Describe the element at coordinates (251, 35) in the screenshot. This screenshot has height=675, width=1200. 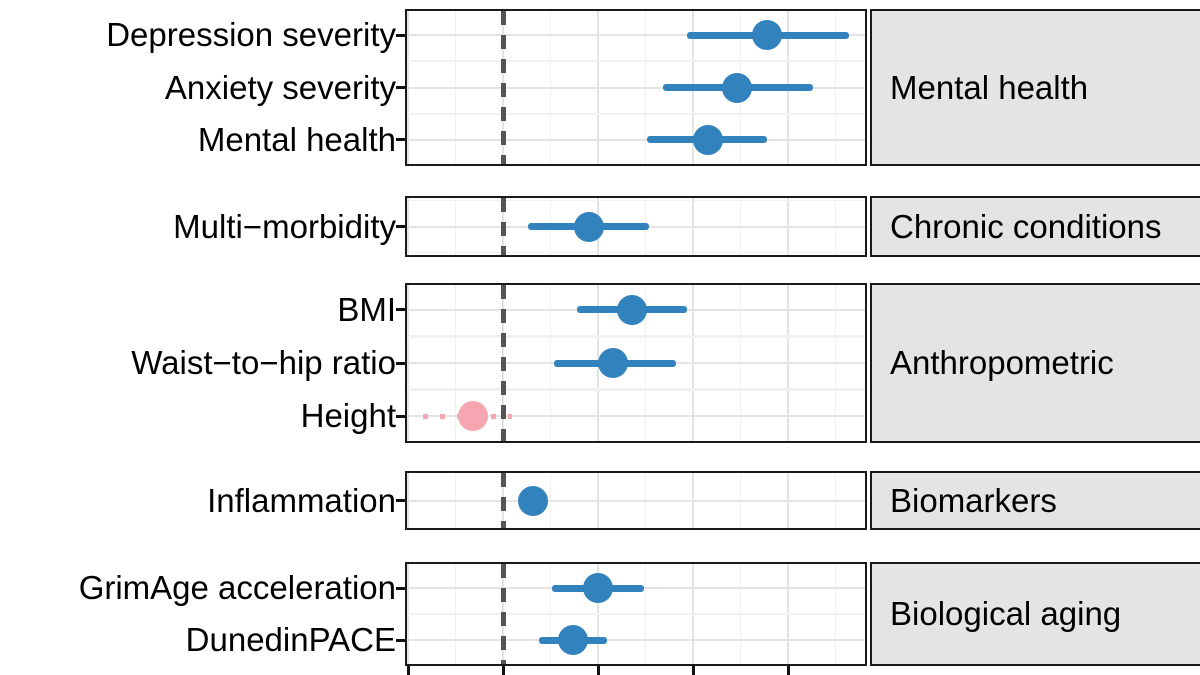
I see `row-label: Depression severity` at that location.